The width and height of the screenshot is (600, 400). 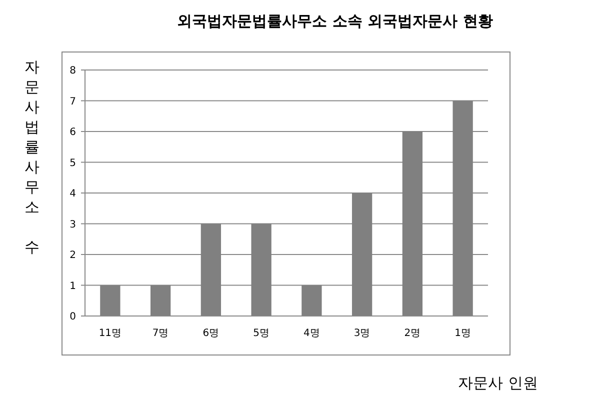 I want to click on x-tick-label: 2명, so click(x=412, y=333).